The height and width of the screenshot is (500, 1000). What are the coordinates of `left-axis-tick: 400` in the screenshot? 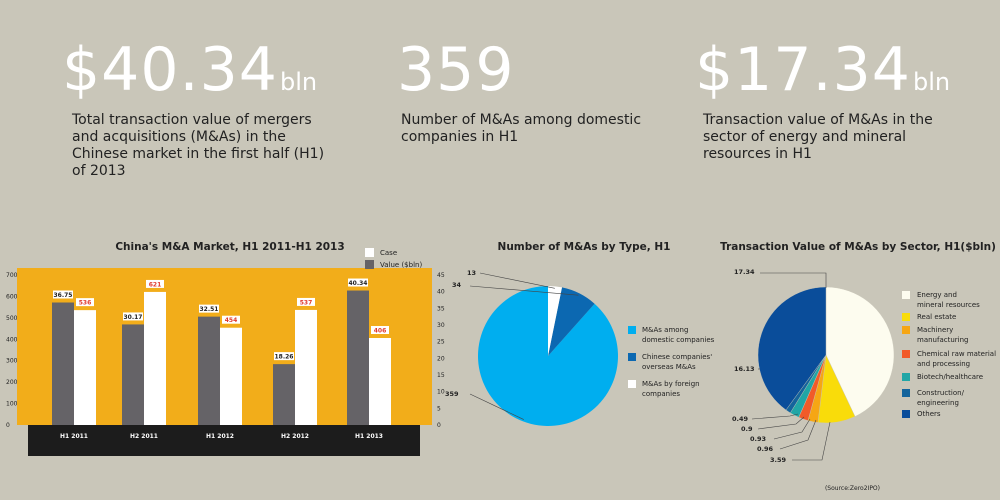 It's located at (12, 339).